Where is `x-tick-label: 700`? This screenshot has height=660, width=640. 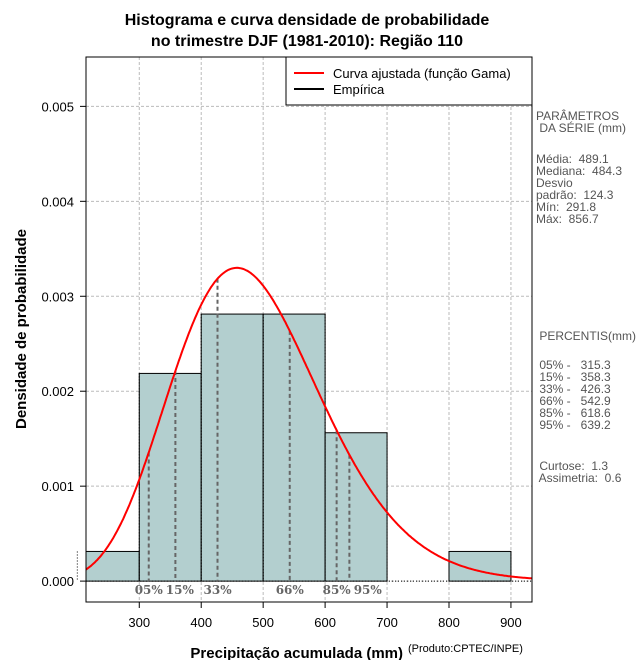 x-tick-label: 700 is located at coordinates (387, 622).